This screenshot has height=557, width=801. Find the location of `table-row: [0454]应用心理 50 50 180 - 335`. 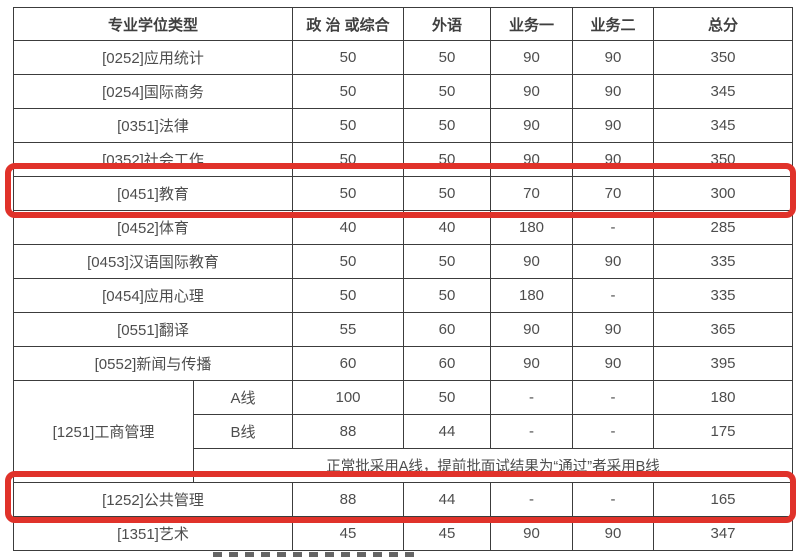

table-row: [0454]应用心理 50 50 180 - 335 is located at coordinates (403, 295).